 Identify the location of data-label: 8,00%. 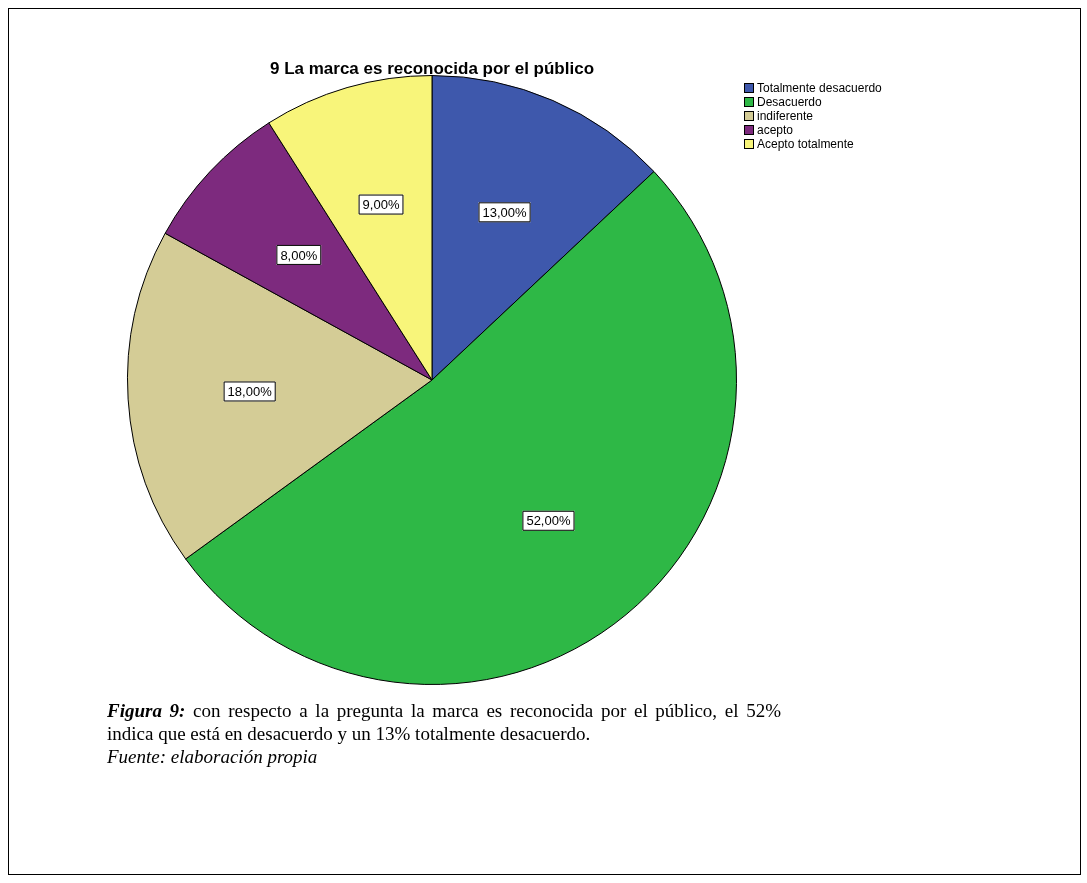
(299, 255).